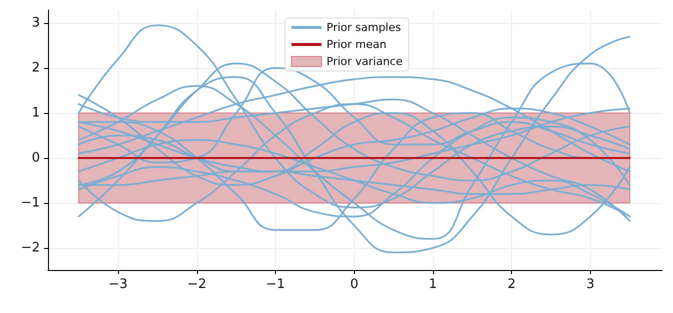 The width and height of the screenshot is (673, 313). I want to click on y-tick-label: 1, so click(36, 113).